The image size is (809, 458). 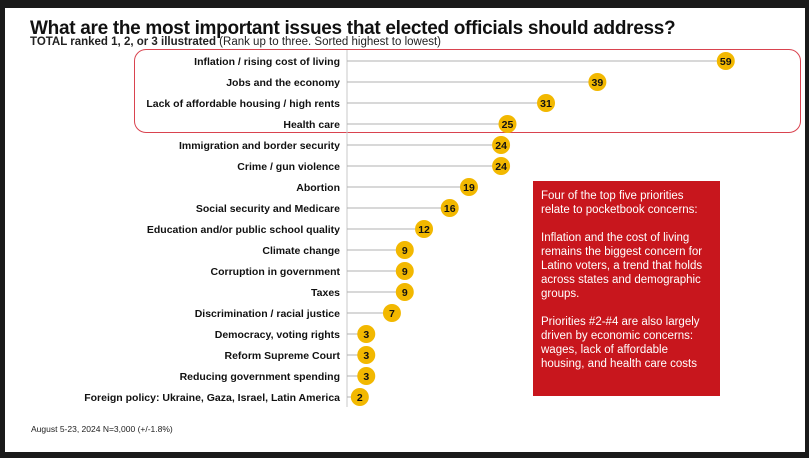 I want to click on value-label: 12, so click(x=424, y=230).